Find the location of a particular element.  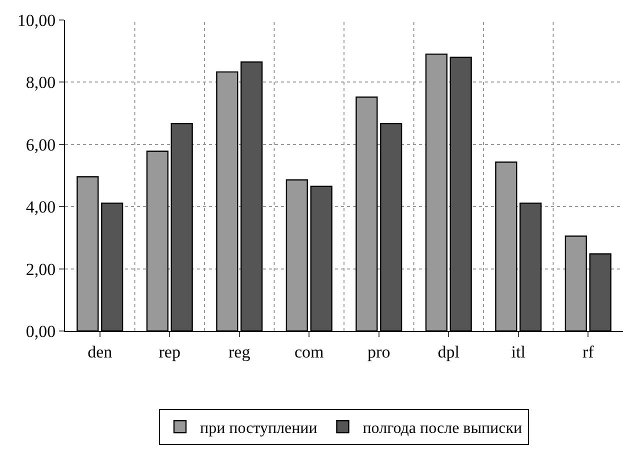

y-tick-label: 6,00 is located at coordinates (41, 144).